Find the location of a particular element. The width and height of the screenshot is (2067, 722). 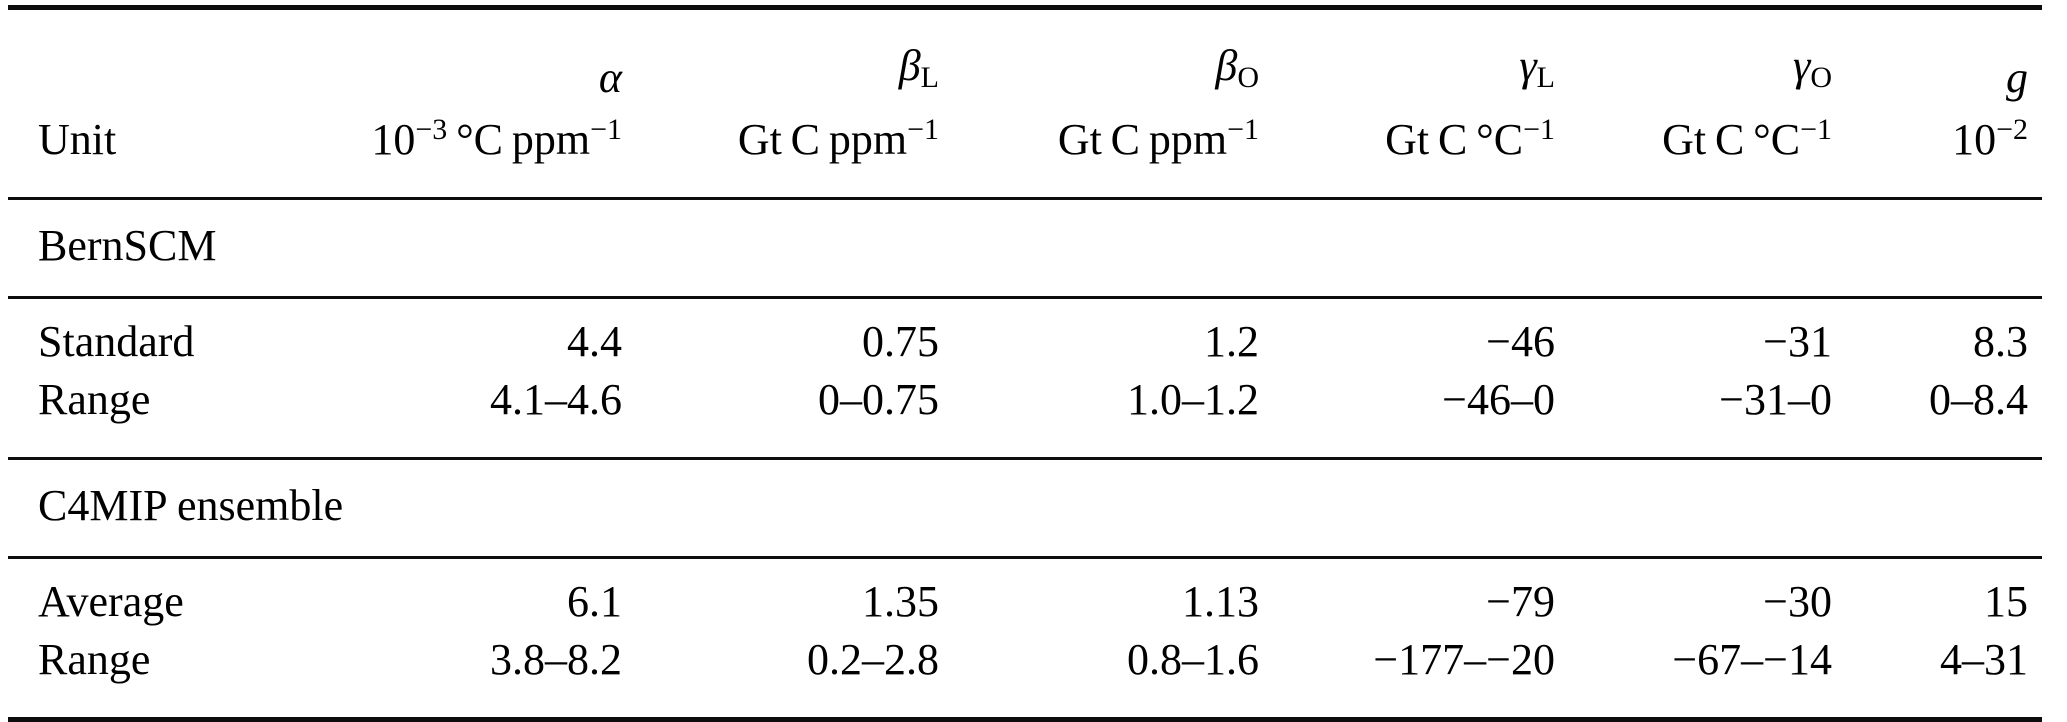

row-label: Average is located at coordinates (111, 601).